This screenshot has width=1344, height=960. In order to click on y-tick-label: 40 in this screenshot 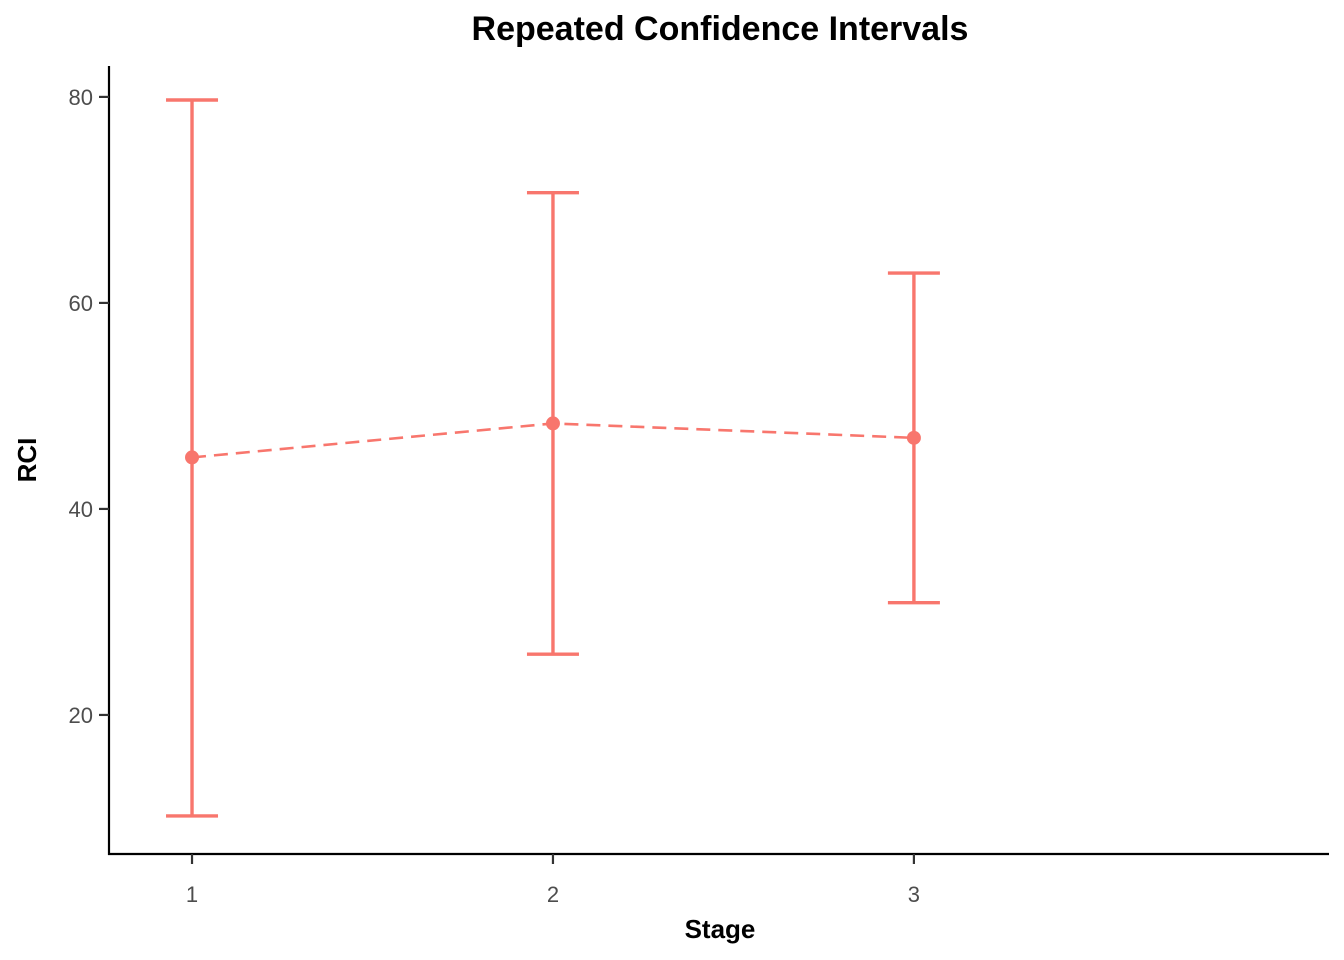, I will do `click(81, 509)`.